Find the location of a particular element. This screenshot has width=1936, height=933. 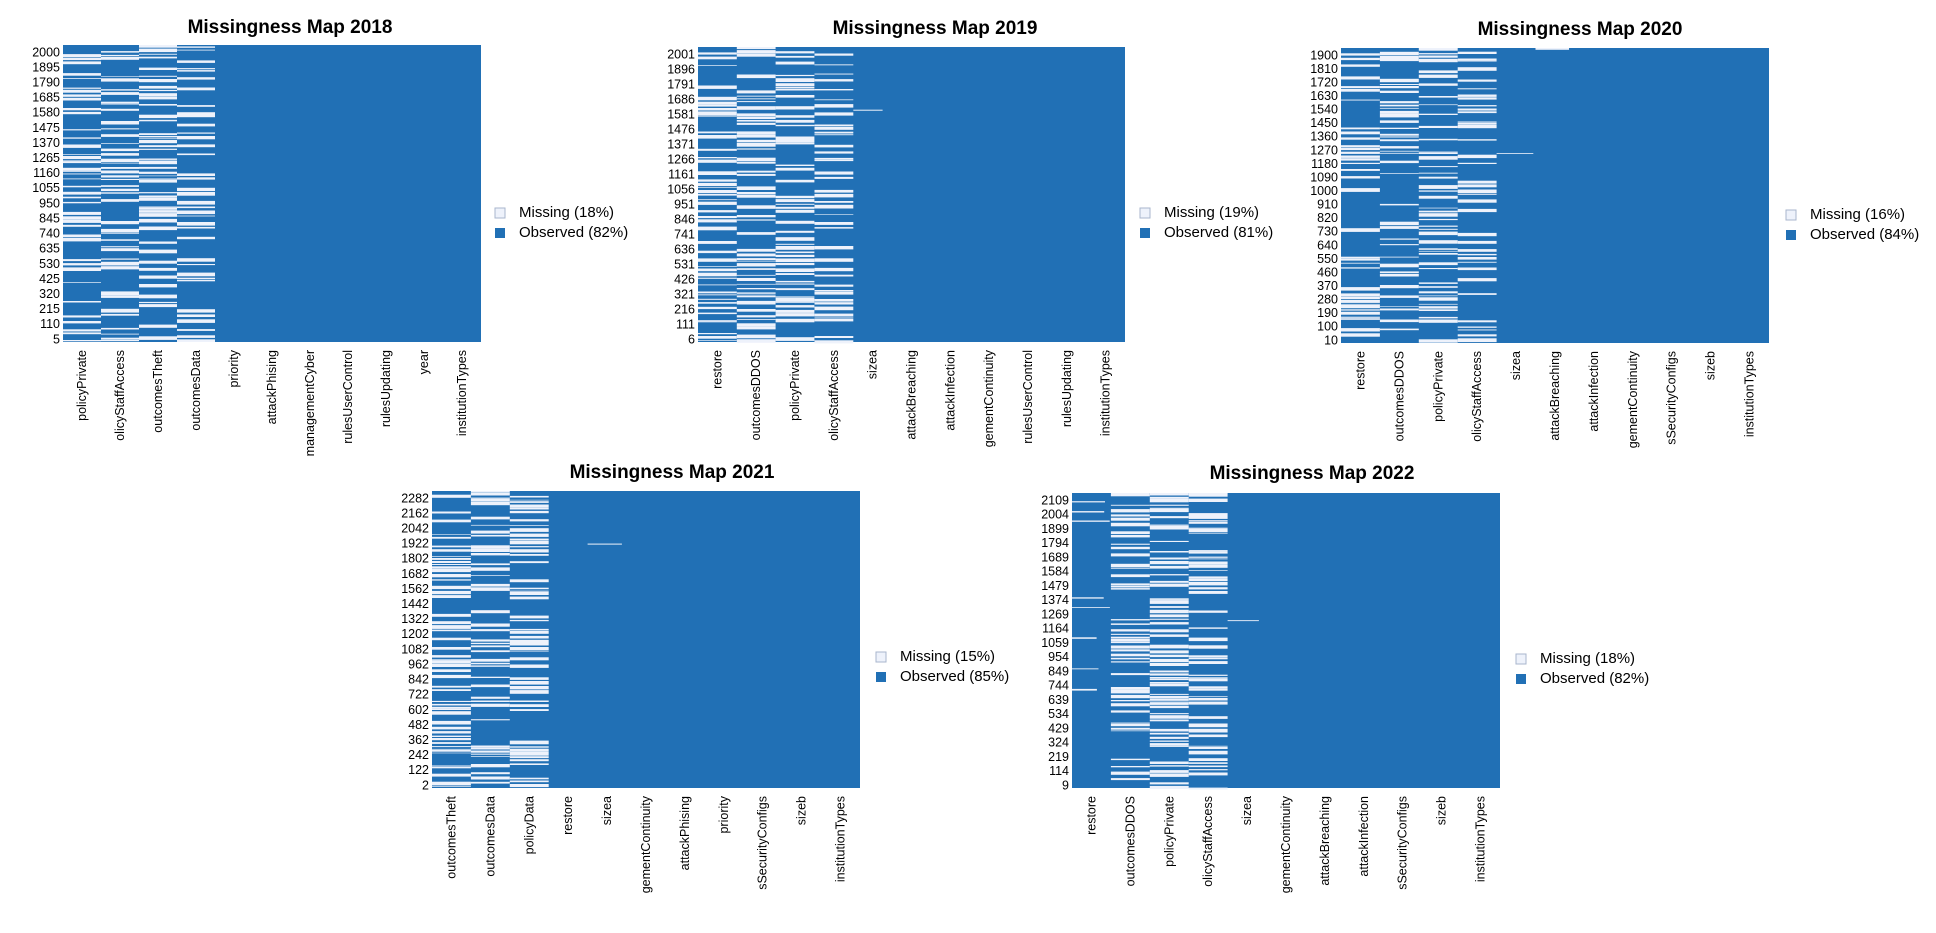

y-tick-label: 1371 is located at coordinates (681, 144).